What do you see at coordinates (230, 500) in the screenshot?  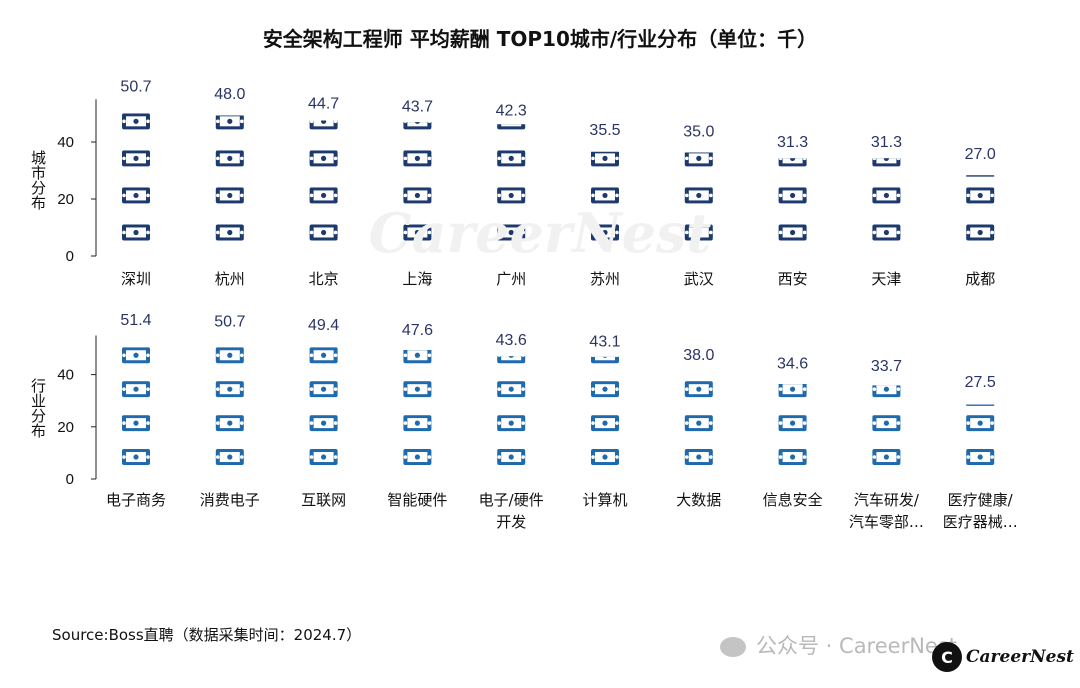 I see `category-label: 消费电子` at bounding box center [230, 500].